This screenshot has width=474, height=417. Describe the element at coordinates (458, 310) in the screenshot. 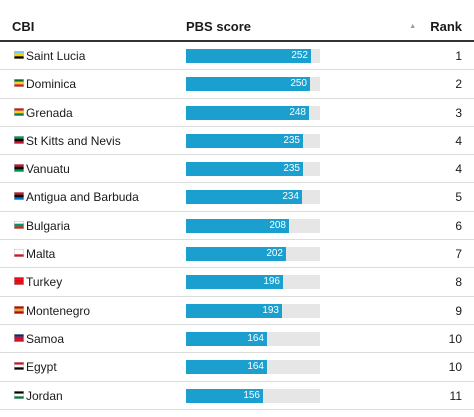

I see `rank-value: 9` at that location.